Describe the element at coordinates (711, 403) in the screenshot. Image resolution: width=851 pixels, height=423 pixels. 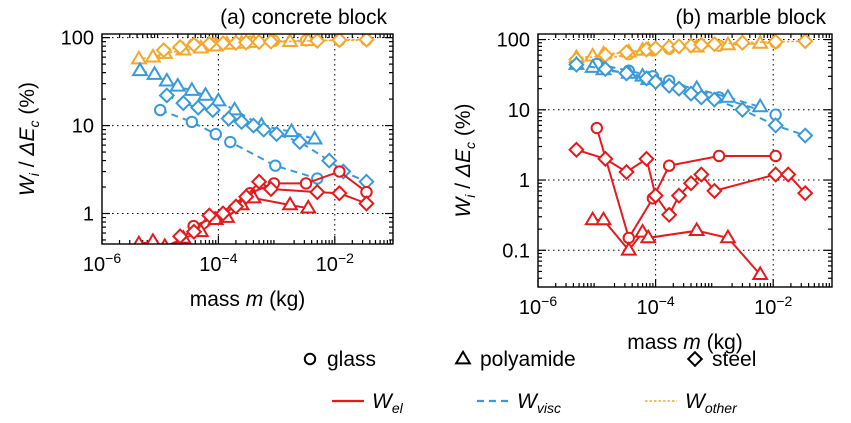
I see `legend-label: Wother` at that location.